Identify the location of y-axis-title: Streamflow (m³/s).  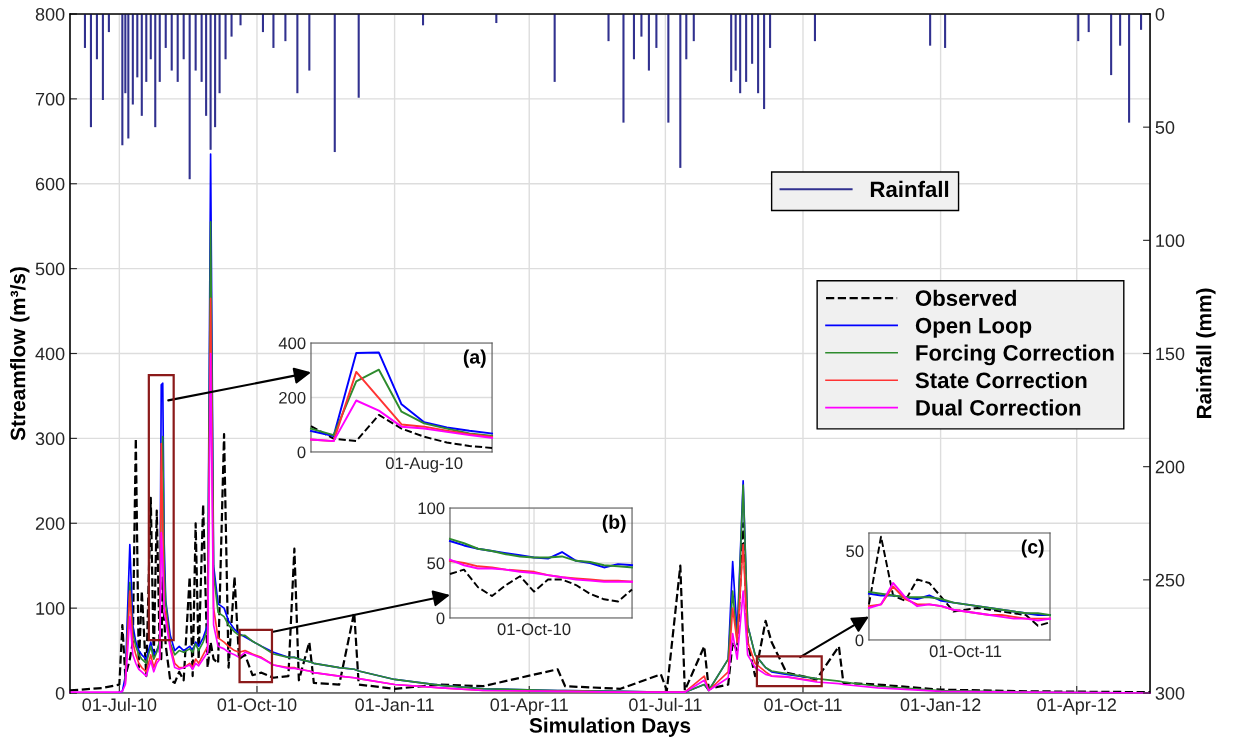
(20, 354).